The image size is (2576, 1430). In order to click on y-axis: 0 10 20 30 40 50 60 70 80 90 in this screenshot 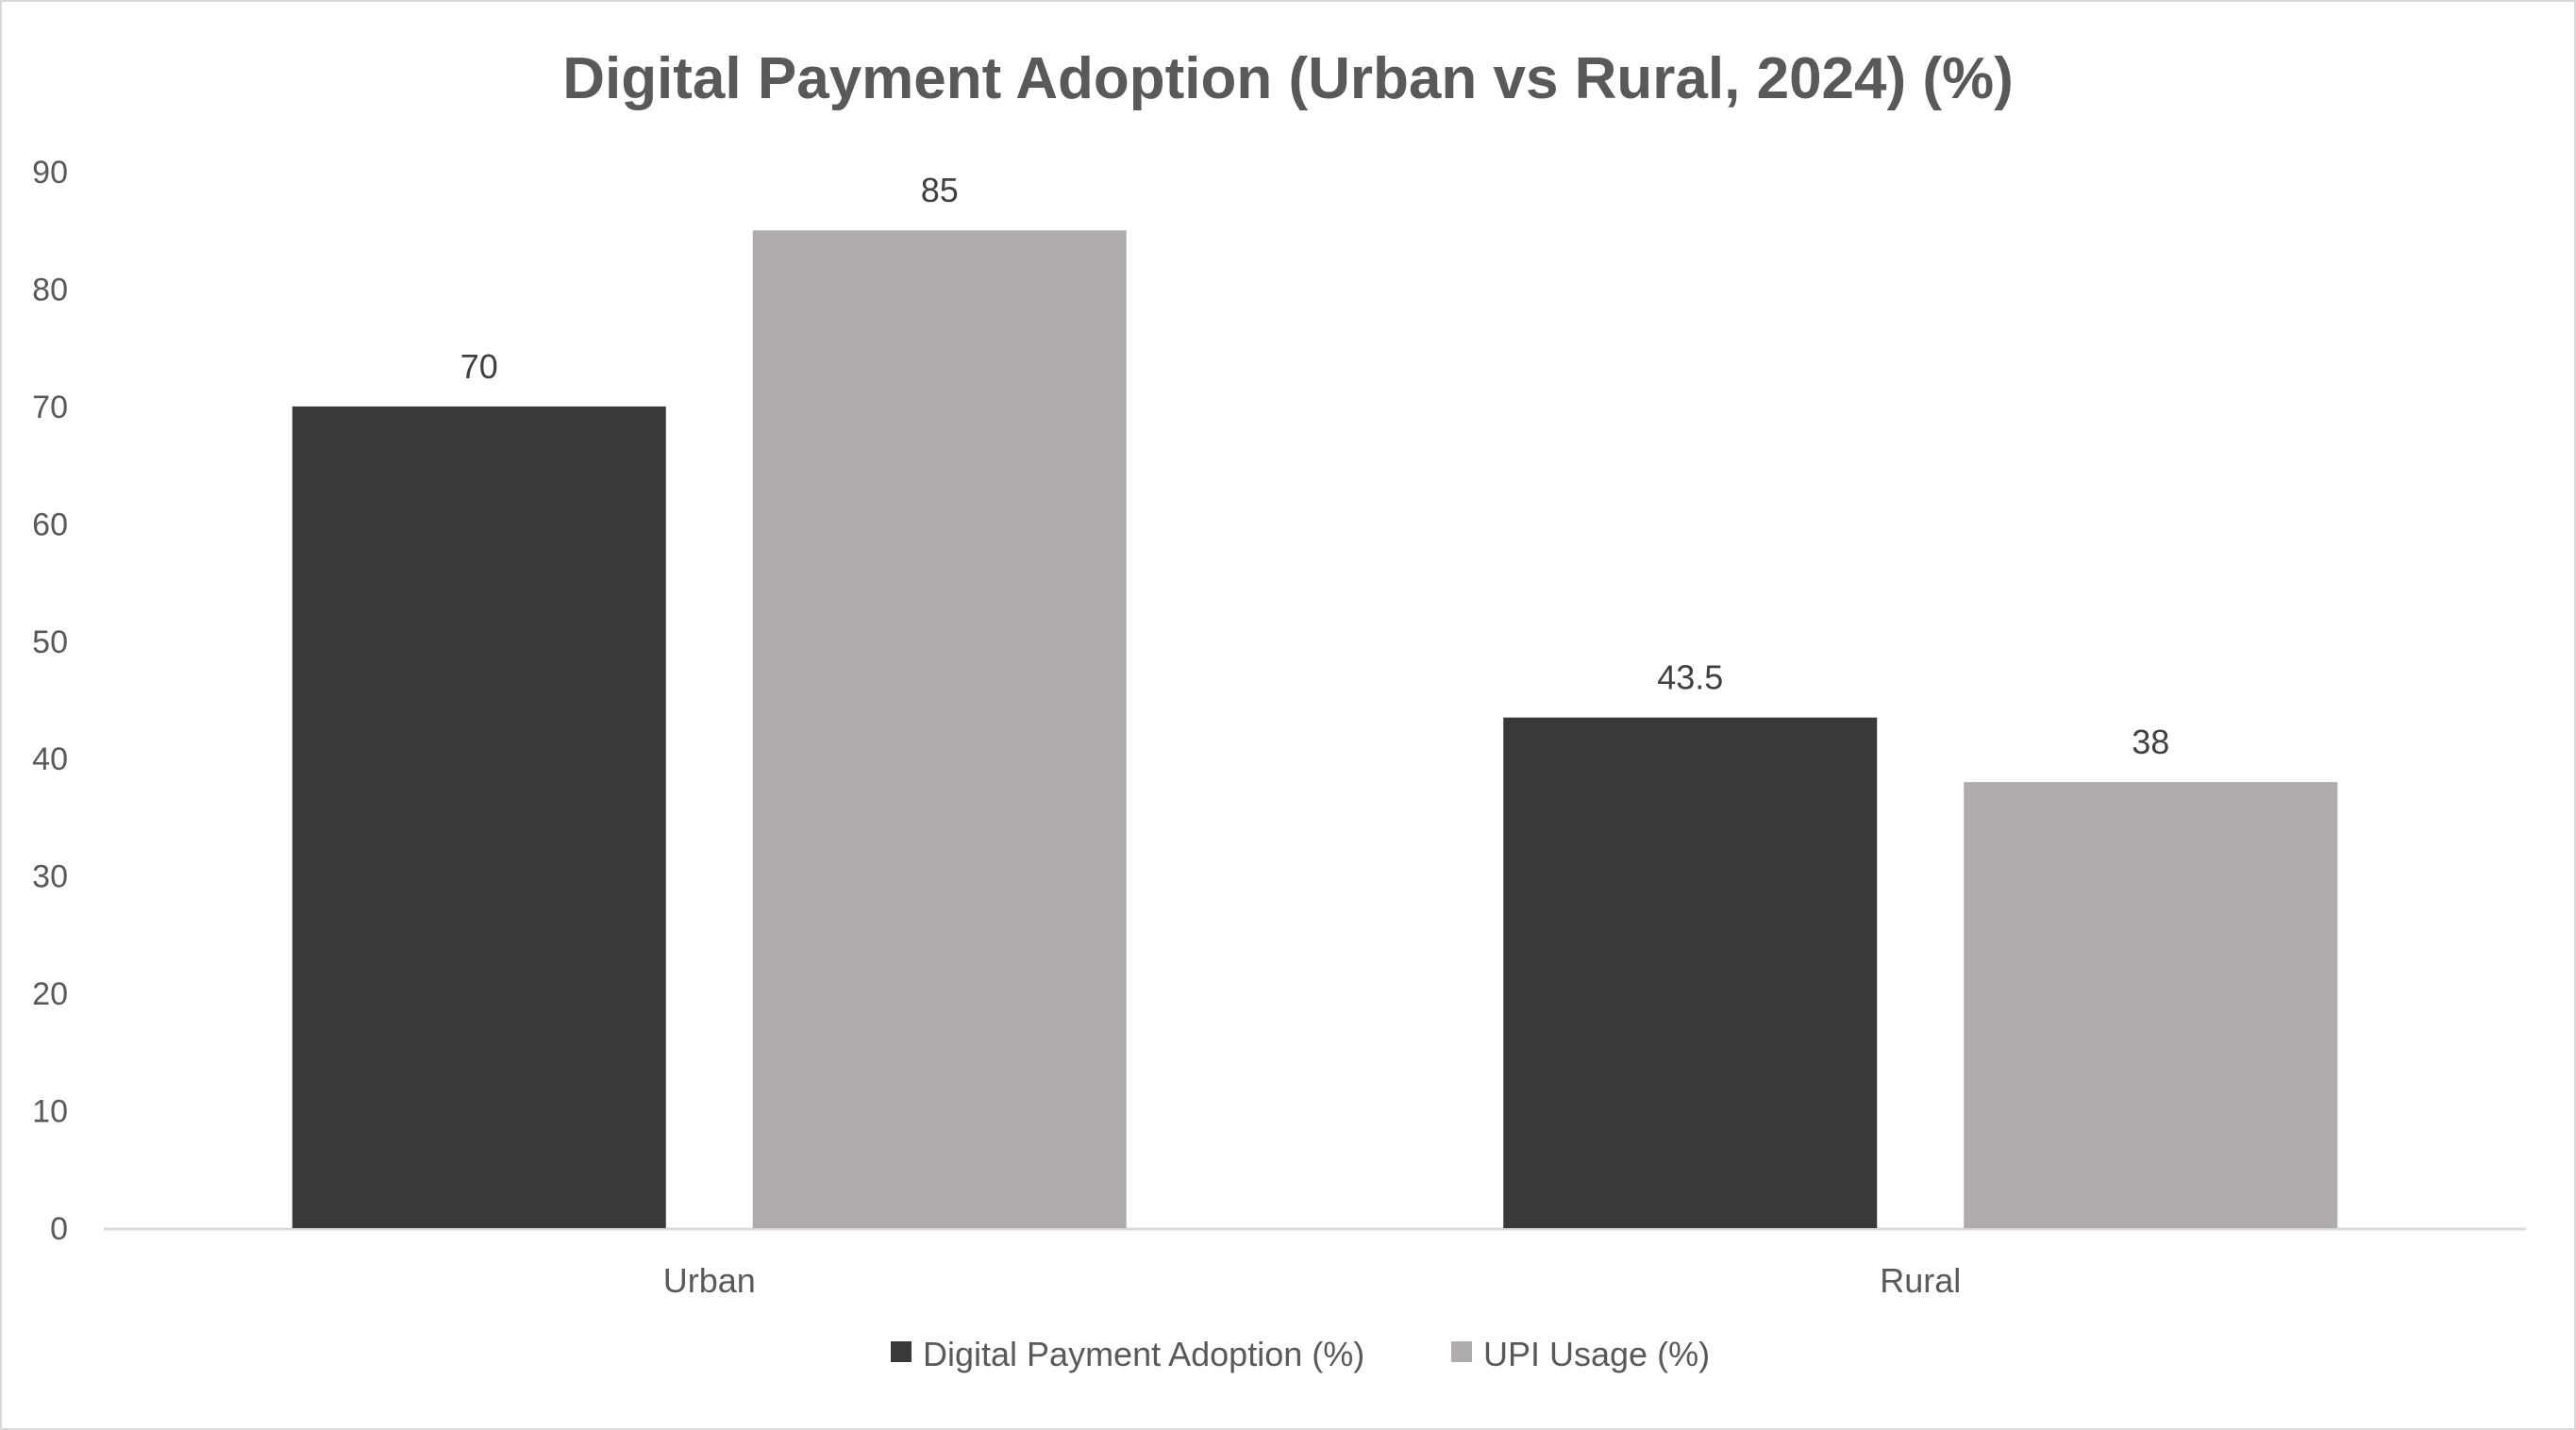, I will do `click(50, 701)`.